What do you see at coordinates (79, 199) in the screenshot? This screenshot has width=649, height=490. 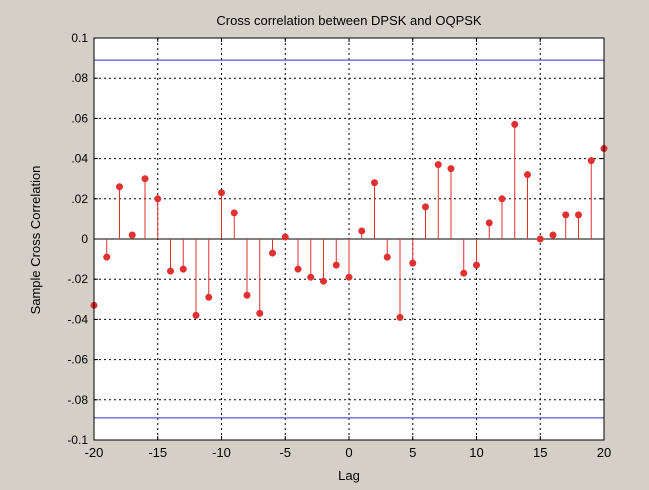 I see `y-tick-label: .02` at bounding box center [79, 199].